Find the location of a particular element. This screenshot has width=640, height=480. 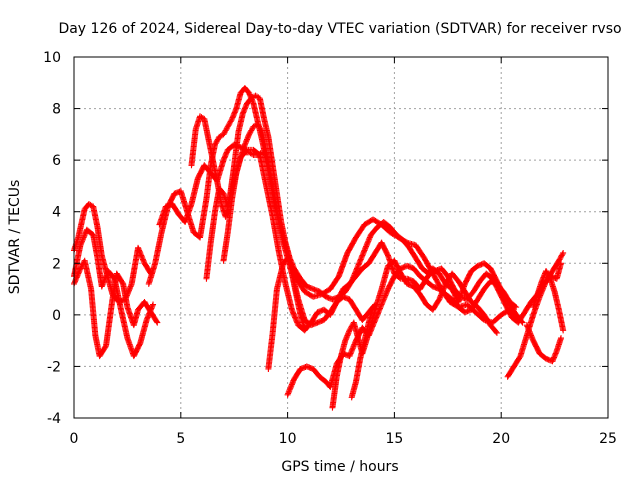

y-axis-label: SDTVAR / TECUs is located at coordinates (15, 237).